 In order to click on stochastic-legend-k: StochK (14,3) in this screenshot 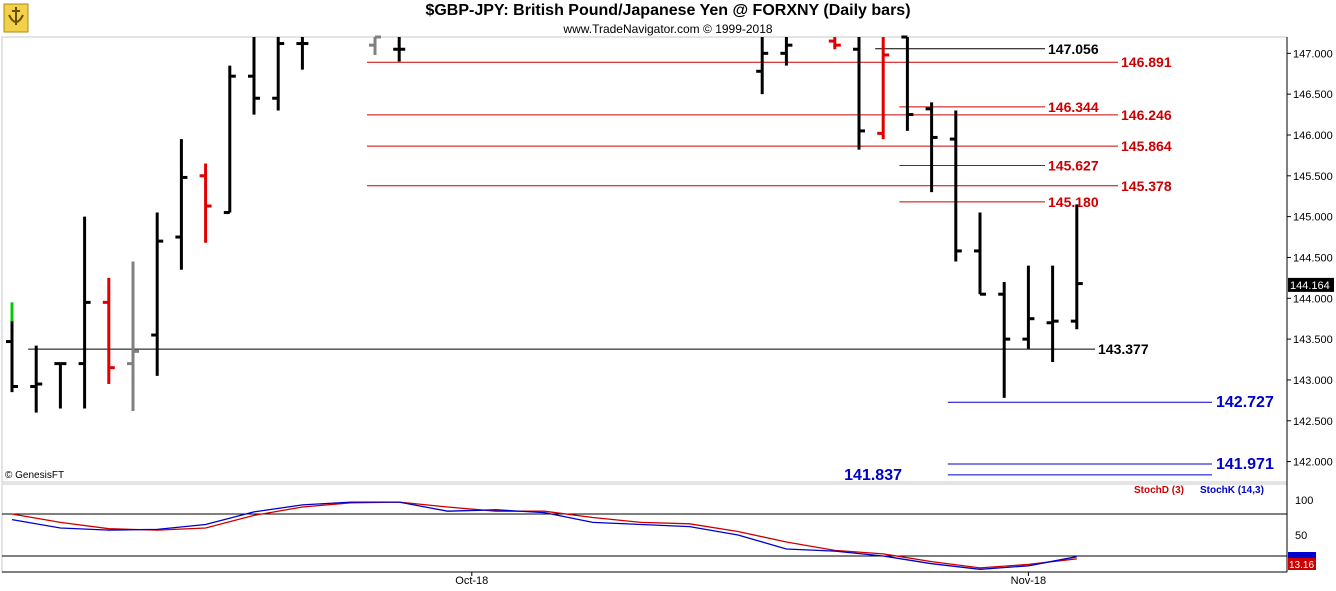, I will do `click(1232, 490)`.